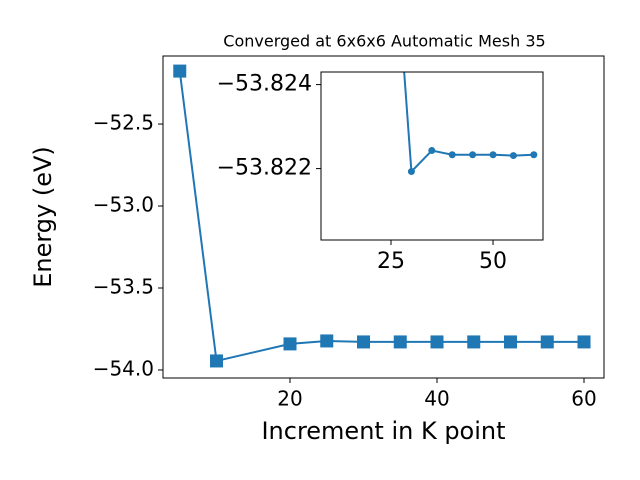 This screenshot has width=640, height=480. What do you see at coordinates (384, 41) in the screenshot?
I see `chart-title: Converged at 6x6x6 Automatic Mesh 35` at bounding box center [384, 41].